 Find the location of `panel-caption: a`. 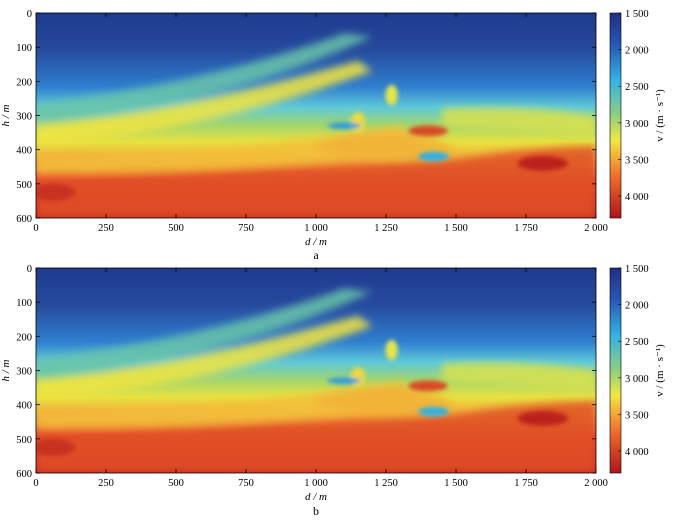

panel-caption: a is located at coordinates (316, 255).